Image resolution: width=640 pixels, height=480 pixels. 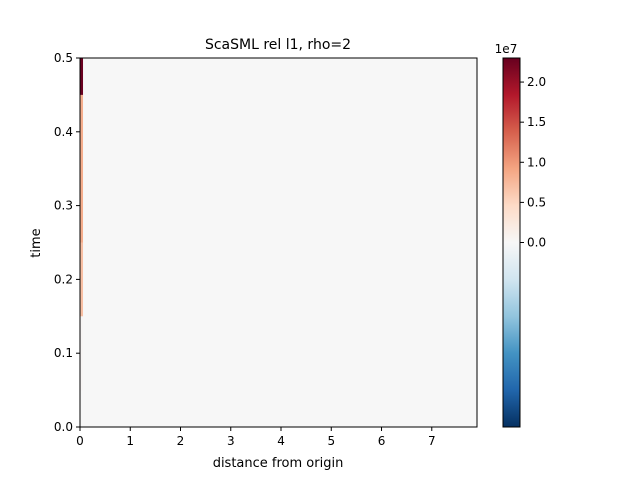 What do you see at coordinates (36, 242) in the screenshot?
I see `y-axis-label: time` at bounding box center [36, 242].